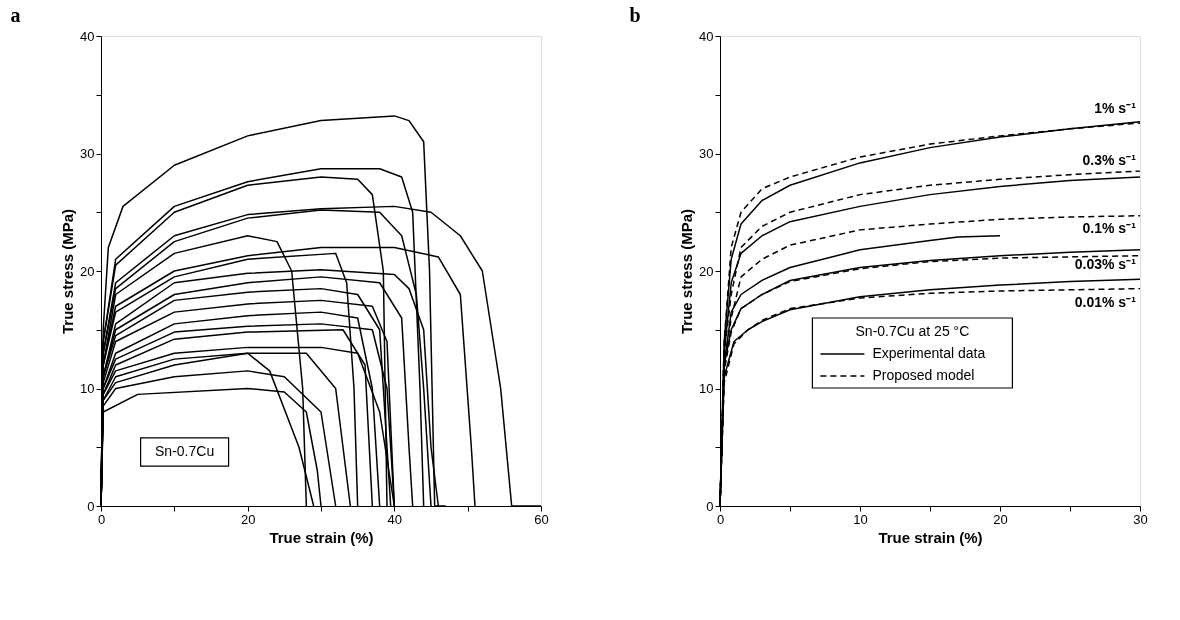 This screenshot has height=620, width=1180. What do you see at coordinates (1105, 301) in the screenshot?
I see `annotation: 0.01% s⁻¹` at bounding box center [1105, 301].